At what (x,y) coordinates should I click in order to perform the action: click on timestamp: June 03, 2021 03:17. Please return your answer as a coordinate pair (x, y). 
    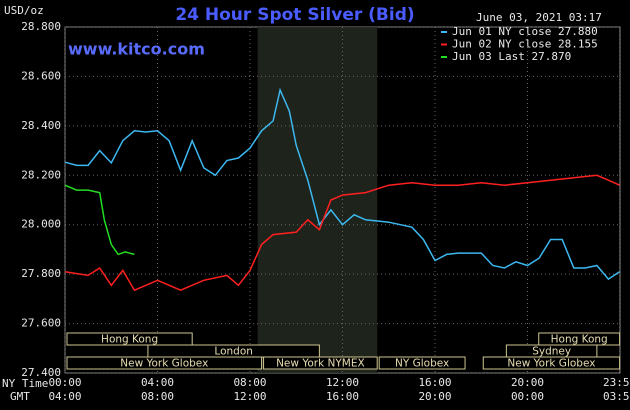
    Looking at the image, I should click on (539, 17).